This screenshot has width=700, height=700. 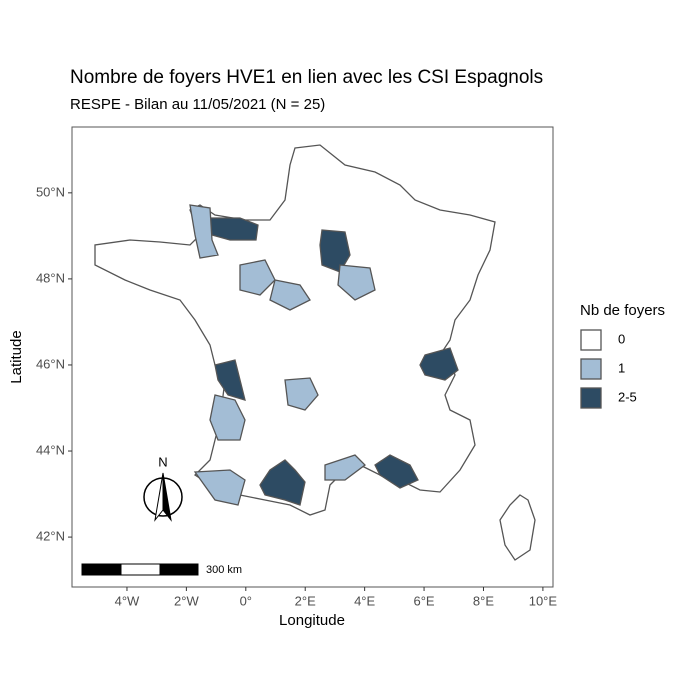 I want to click on y-tick-label: 50°N, so click(x=50, y=191).